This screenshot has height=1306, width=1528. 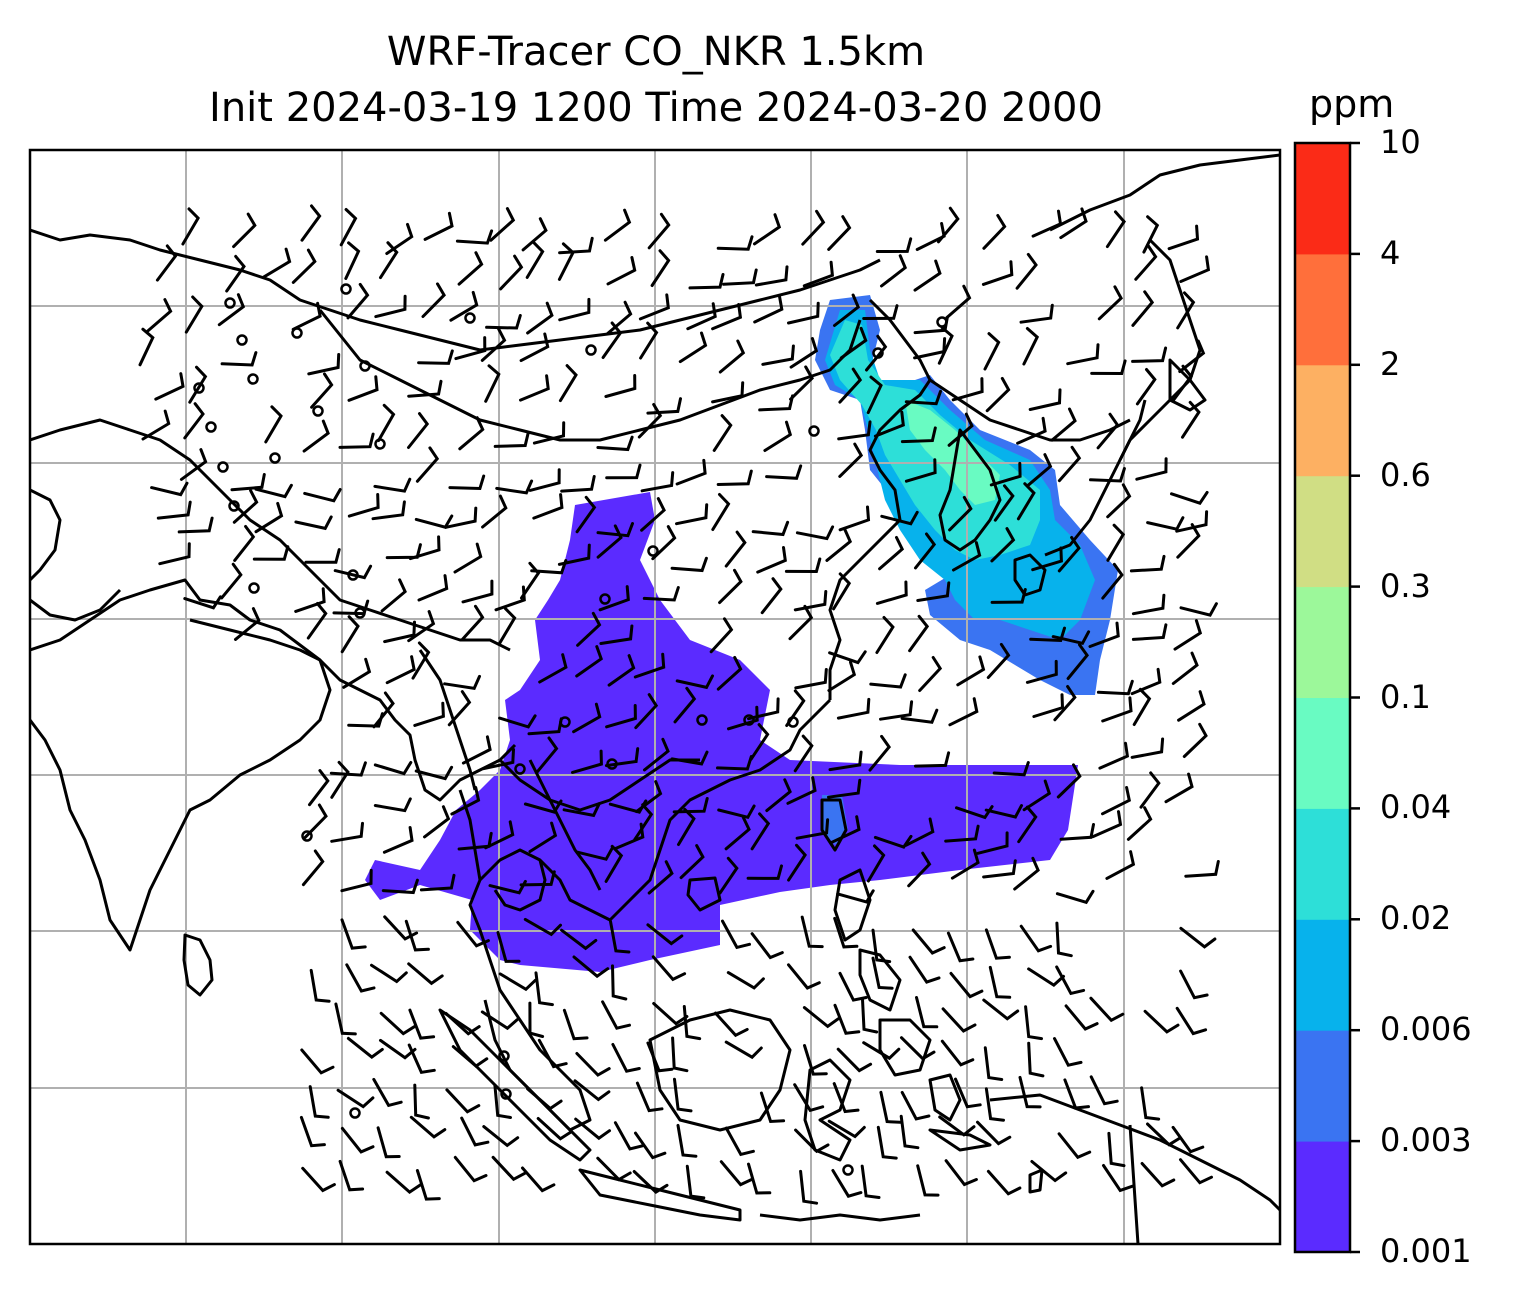 I want to click on russia-coast, so click(x=1164, y=192).